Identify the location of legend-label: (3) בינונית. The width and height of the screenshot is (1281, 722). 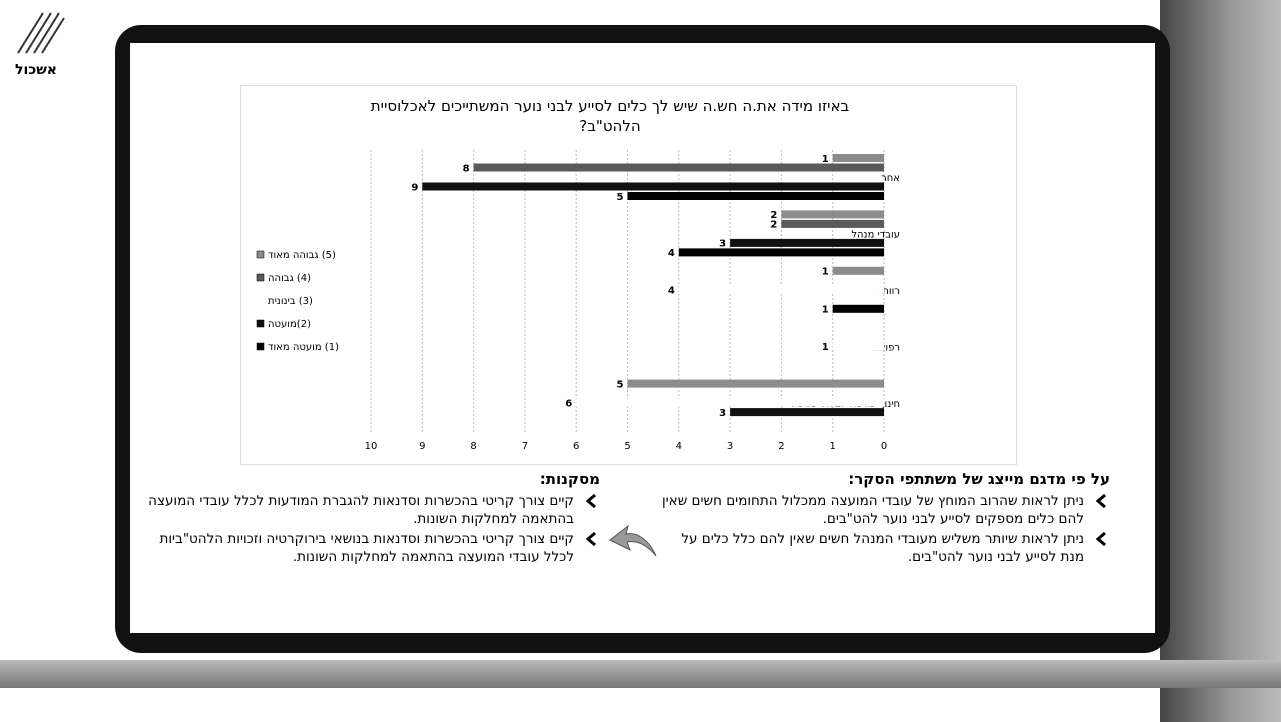
(290, 301).